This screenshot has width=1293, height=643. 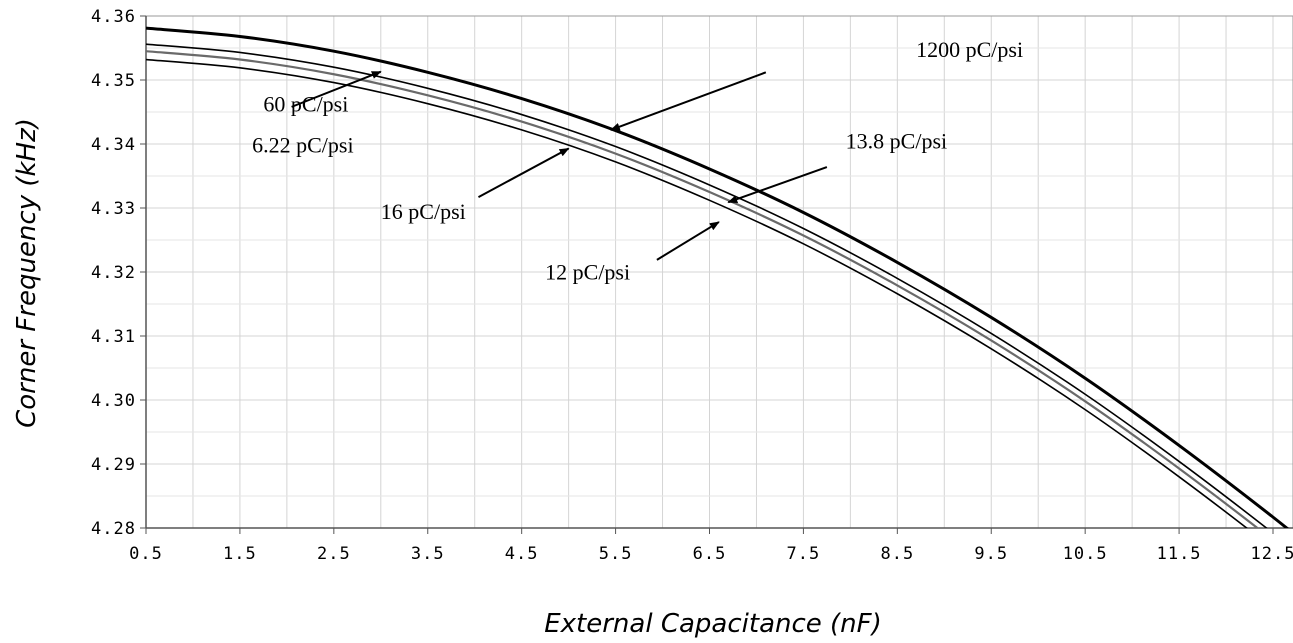 I want to click on x-tick-label: 0.5, so click(x=146, y=554).